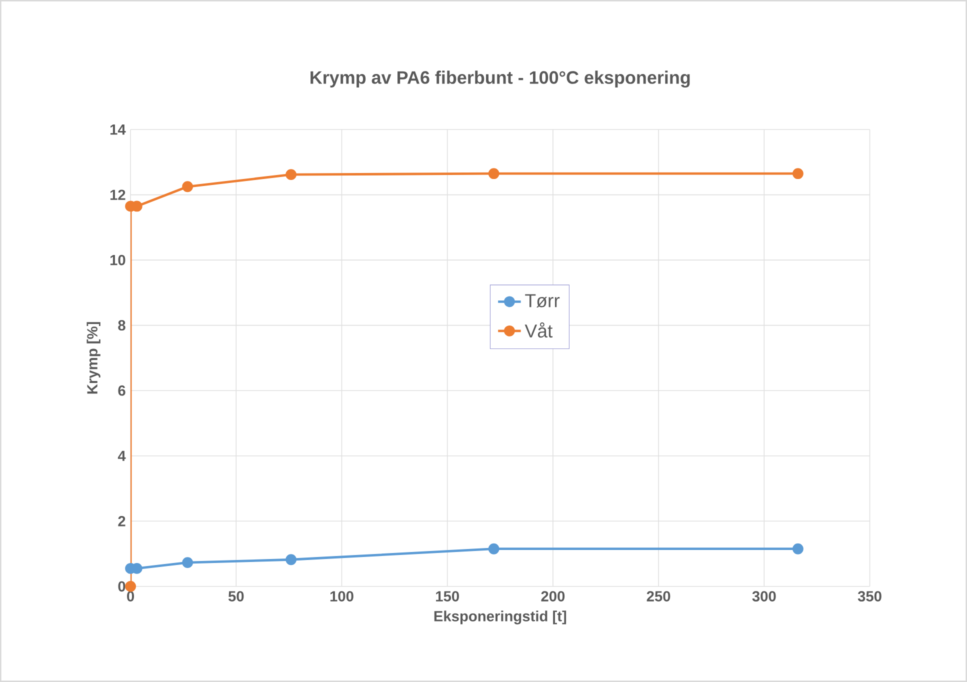 Image resolution: width=967 pixels, height=682 pixels. I want to click on y-axis-title: Krymp [%], so click(93, 358).